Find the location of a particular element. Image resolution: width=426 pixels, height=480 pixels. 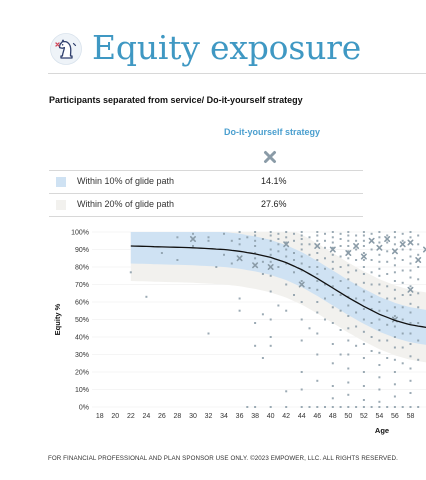

x-tick-label: 46 is located at coordinates (317, 416).